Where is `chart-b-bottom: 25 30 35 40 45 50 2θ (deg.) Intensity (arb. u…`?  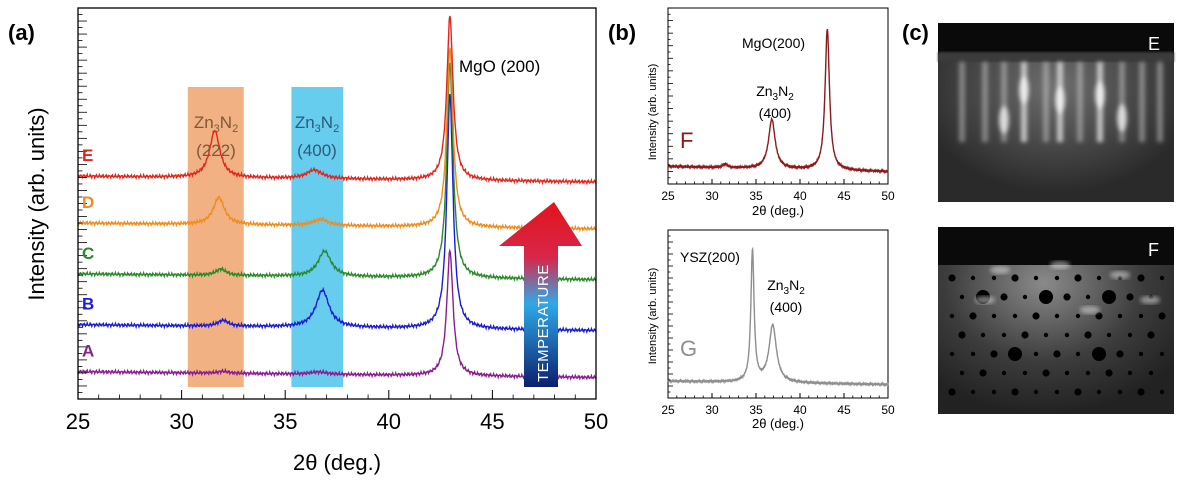 chart-b-bottom: 25 30 35 40 45 50 2θ (deg.) Intensity (arb. u… is located at coordinates (771, 330).